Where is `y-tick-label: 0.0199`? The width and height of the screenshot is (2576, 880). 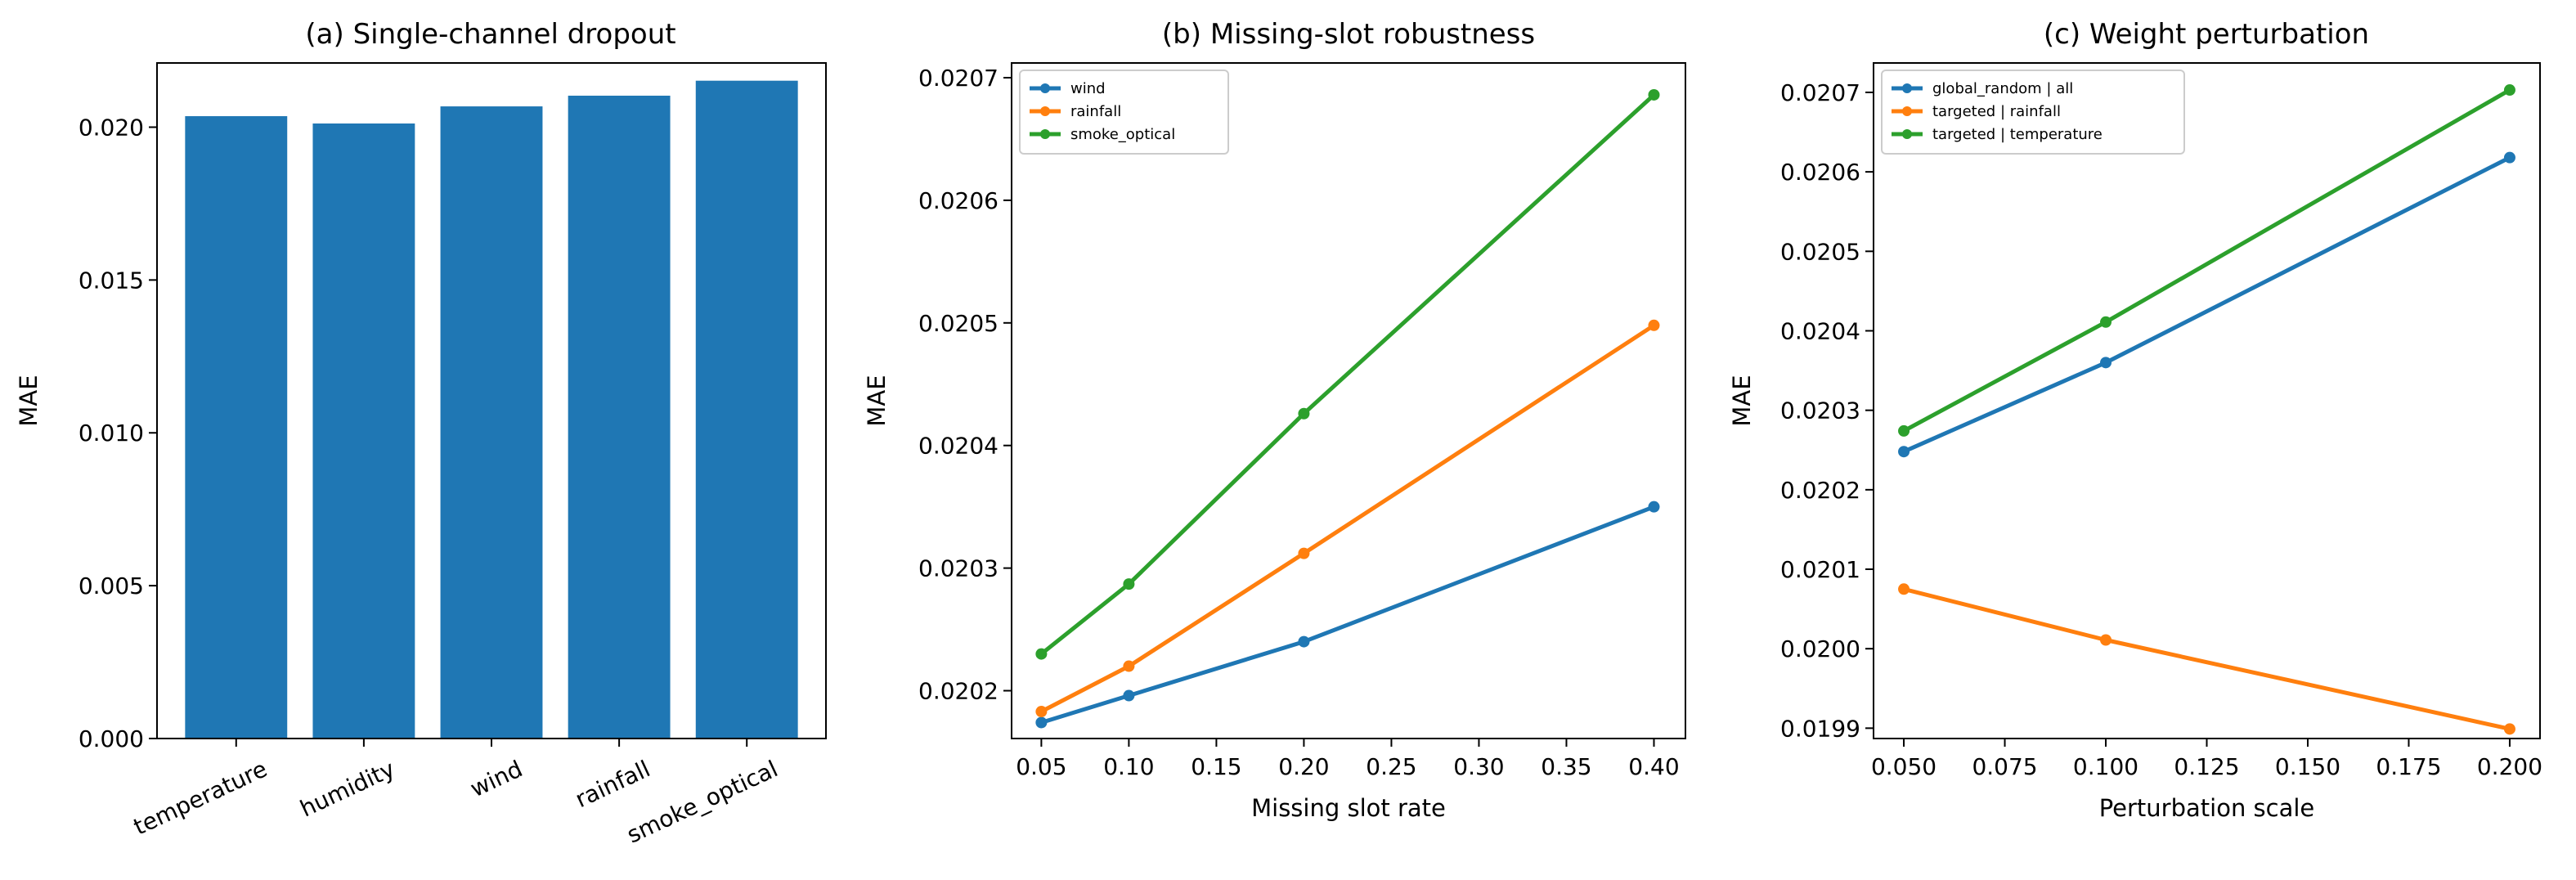
y-tick-label: 0.0199 is located at coordinates (1820, 728).